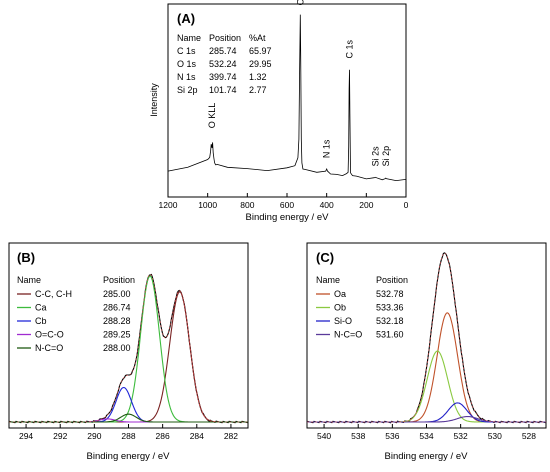  Describe the element at coordinates (376, 156) in the screenshot. I see `peak-label: Si 2s` at that location.